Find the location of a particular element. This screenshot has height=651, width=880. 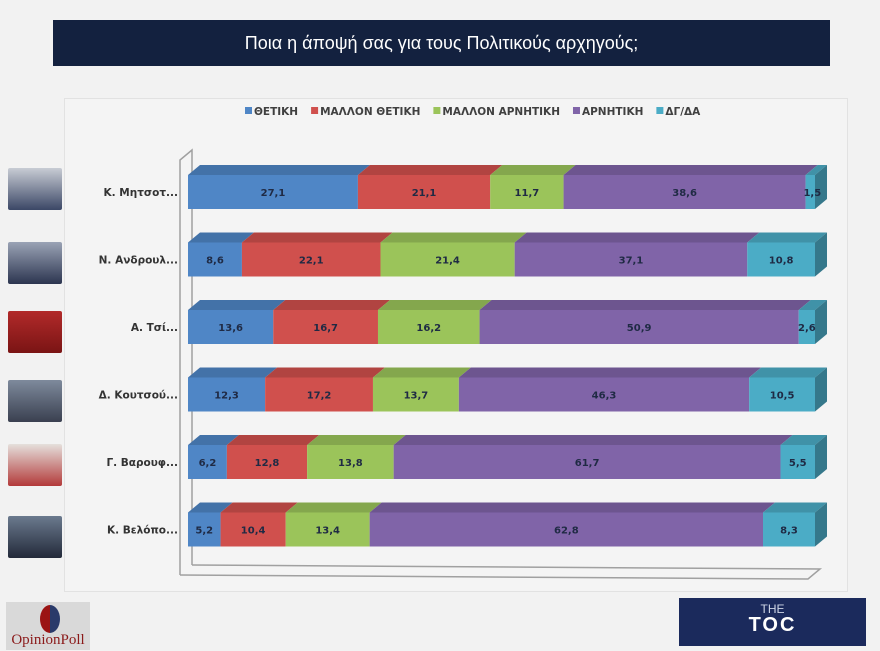

data-label: 13,4 is located at coordinates (327, 531).